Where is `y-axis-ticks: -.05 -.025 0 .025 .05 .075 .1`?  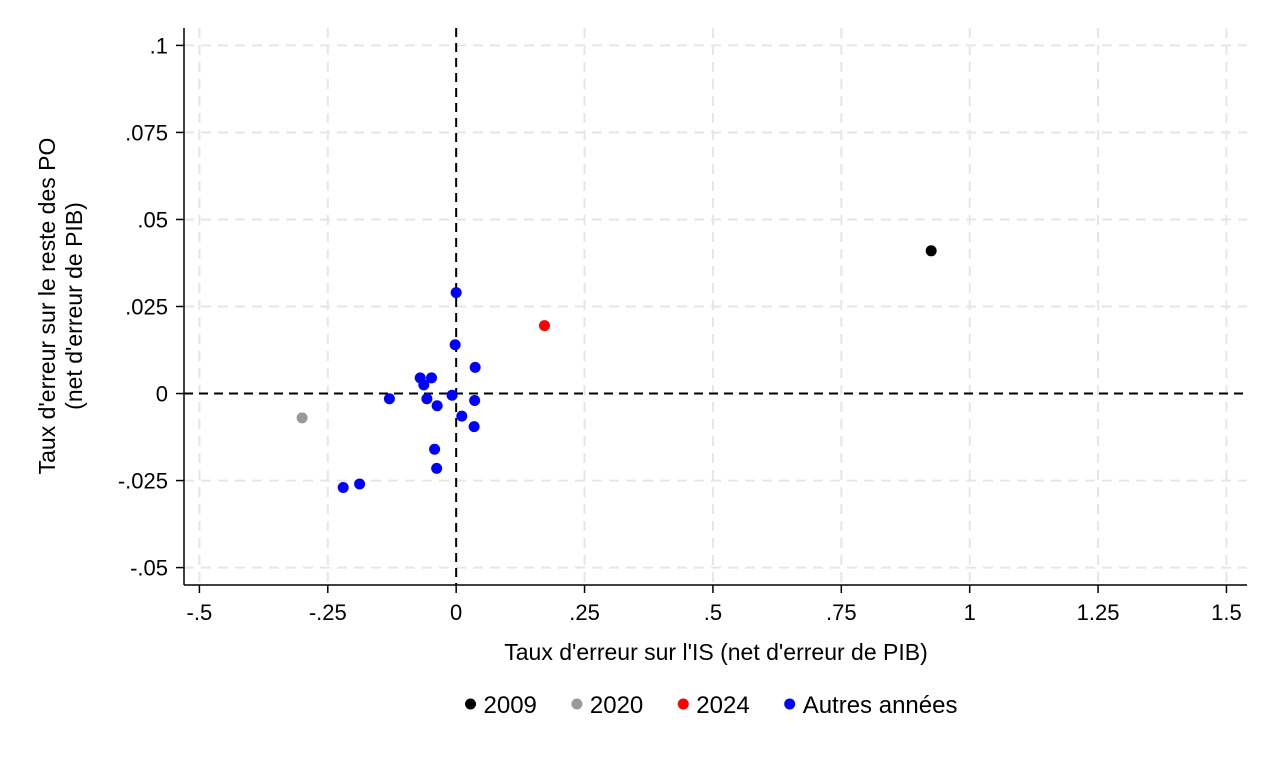 y-axis-ticks: -.05 -.025 0 .025 .05 .075 .1 is located at coordinates (151, 307).